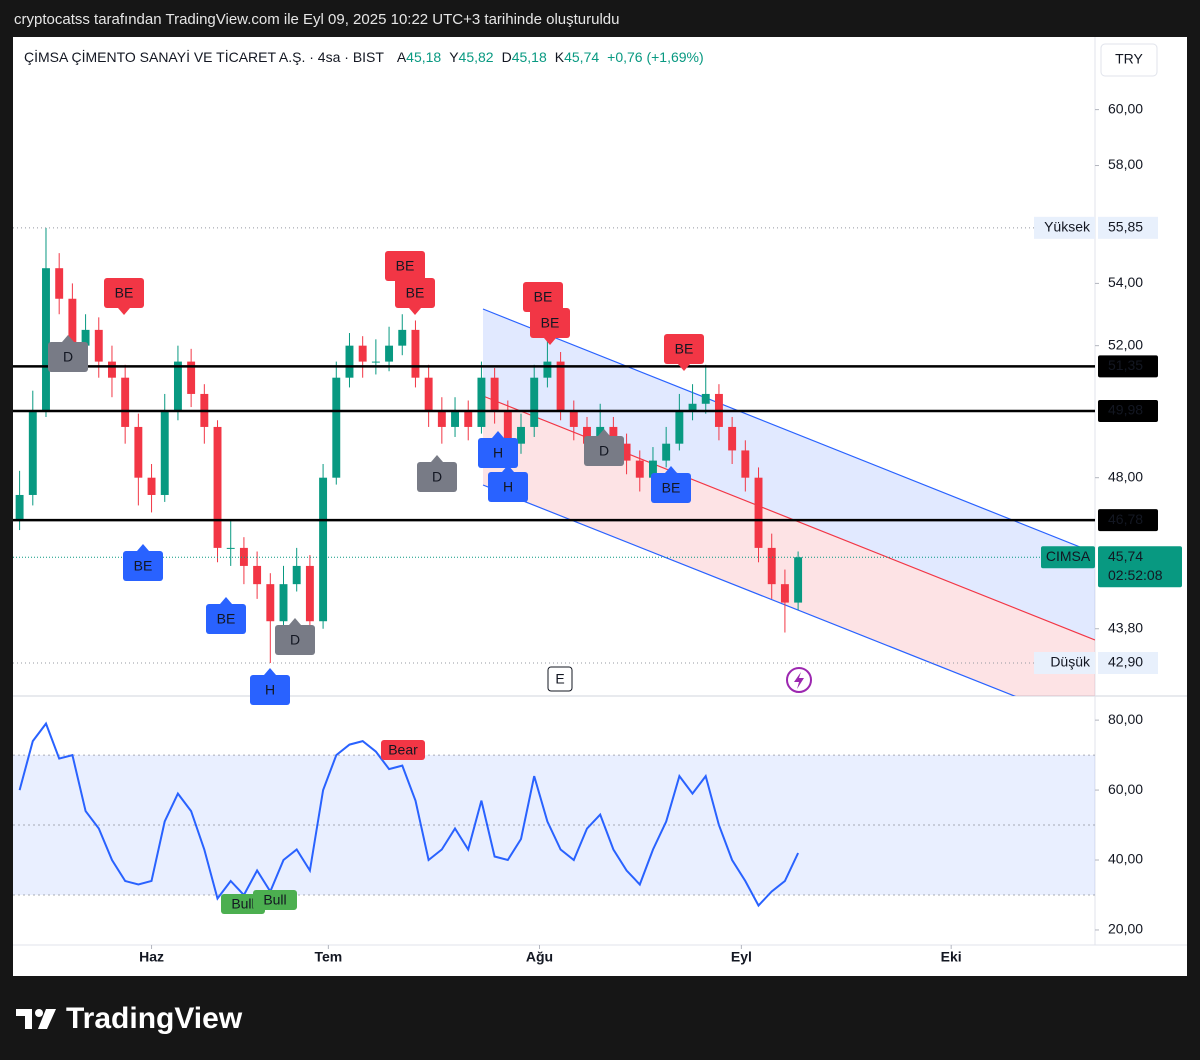 The image size is (1200, 1060). What do you see at coordinates (1070, 662) in the screenshot?
I see `low-name: Düşük` at bounding box center [1070, 662].